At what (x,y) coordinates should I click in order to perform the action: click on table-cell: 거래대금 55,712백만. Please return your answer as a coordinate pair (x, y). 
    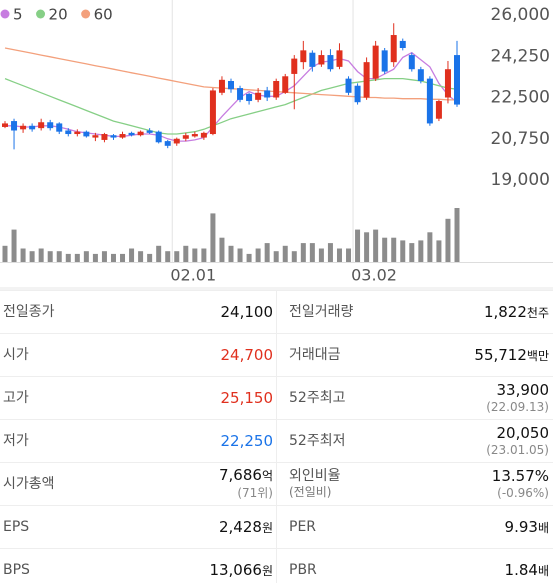
    Looking at the image, I should click on (414, 355).